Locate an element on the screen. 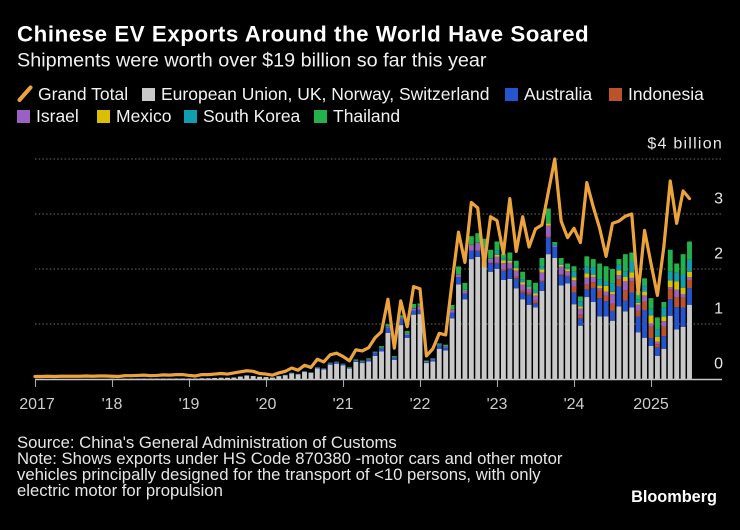 The image size is (740, 530). svg-text: 0 is located at coordinates (718, 364).